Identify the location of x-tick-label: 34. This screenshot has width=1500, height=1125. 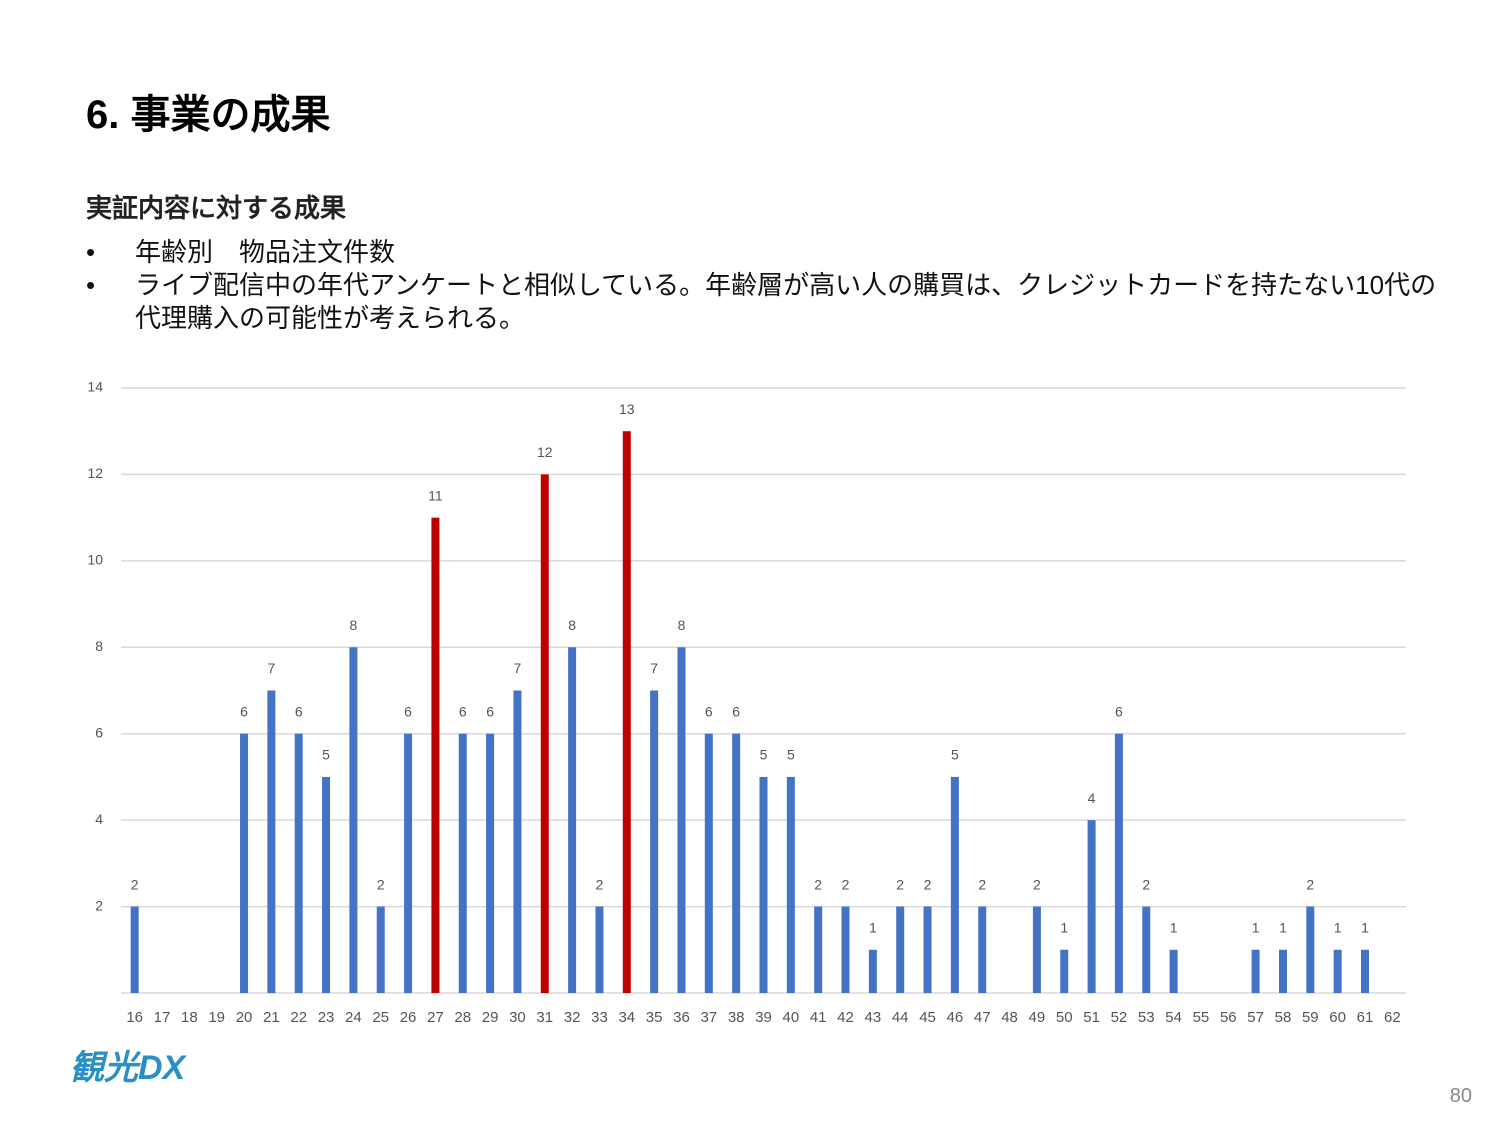
(626, 1017).